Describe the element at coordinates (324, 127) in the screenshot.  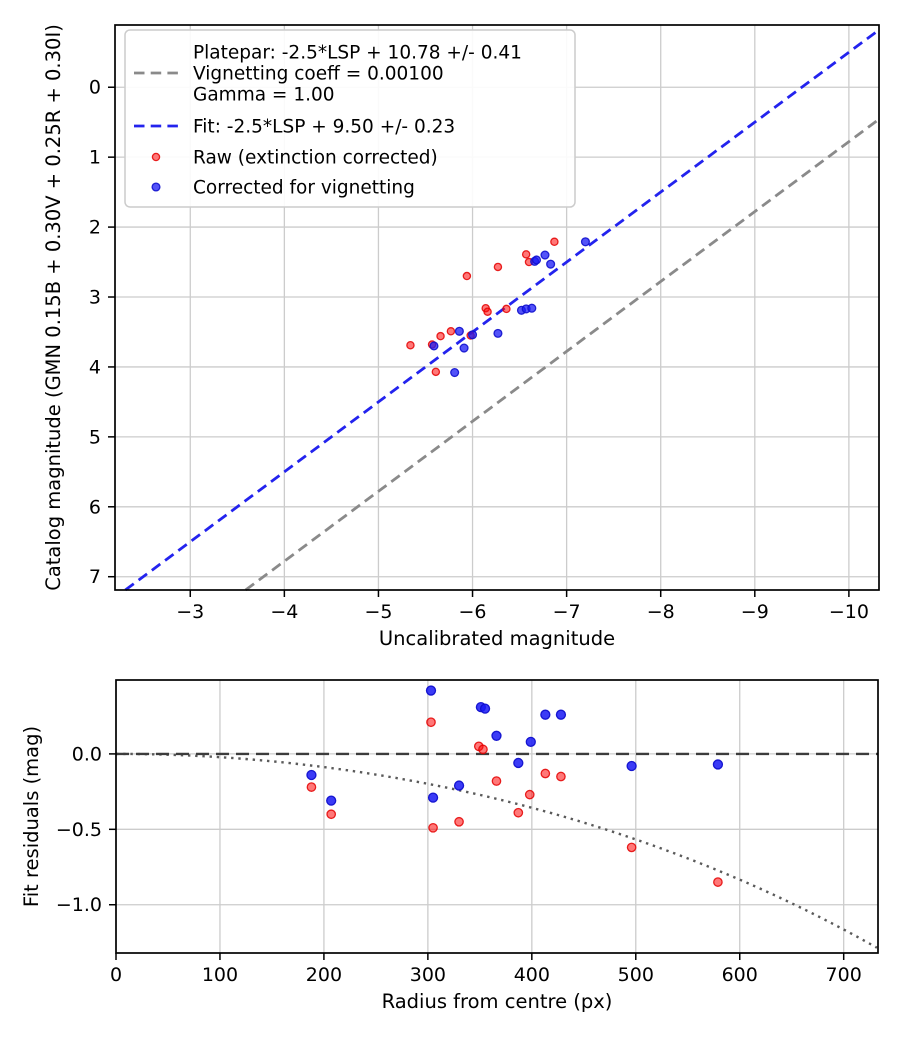
I see `legend-label: Fit: -2.5*LSP + 9.50 +/- 0.23` at that location.